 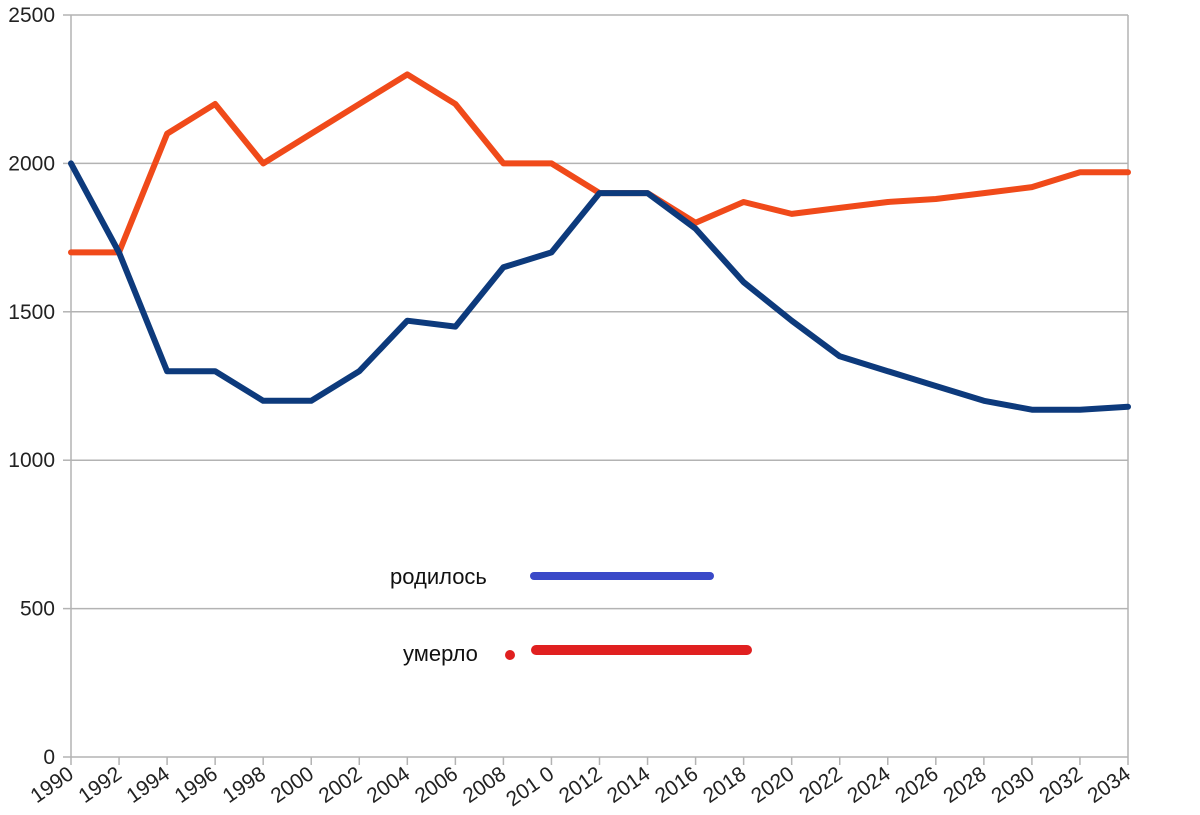 I want to click on legend-label-died: умерло, so click(x=440, y=653).